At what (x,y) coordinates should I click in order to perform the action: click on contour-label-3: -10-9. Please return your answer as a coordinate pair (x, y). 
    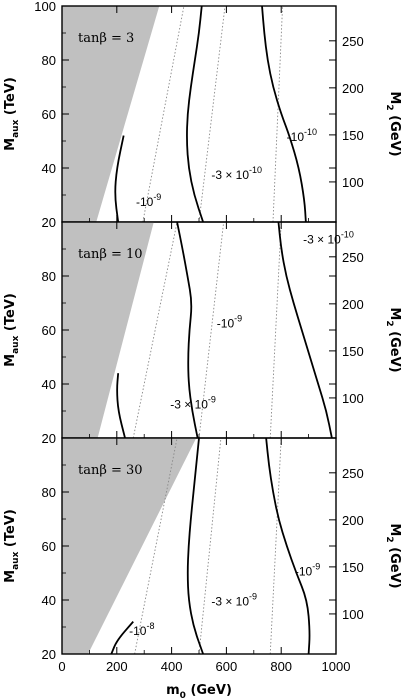
    Looking at the image, I should click on (307, 570).